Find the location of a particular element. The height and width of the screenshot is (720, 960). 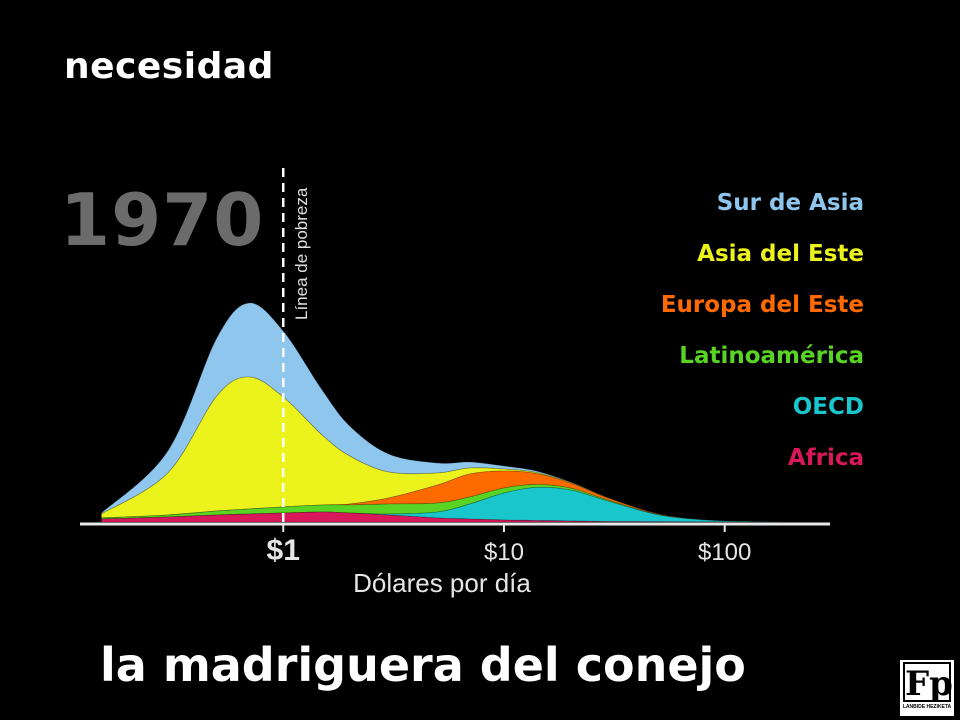

fp-logo: Fp LANBIDE HEZIKETA is located at coordinates (927, 688).